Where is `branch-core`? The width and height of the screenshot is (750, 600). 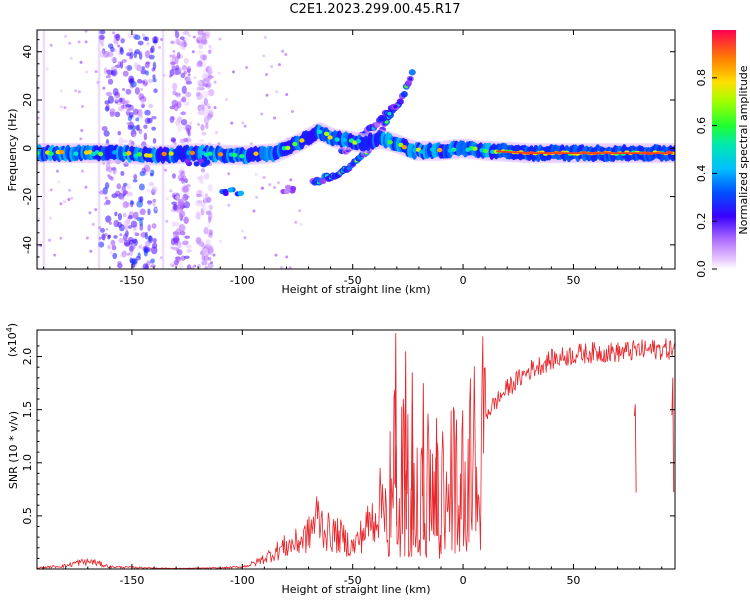 branch-core is located at coordinates (395, 106).